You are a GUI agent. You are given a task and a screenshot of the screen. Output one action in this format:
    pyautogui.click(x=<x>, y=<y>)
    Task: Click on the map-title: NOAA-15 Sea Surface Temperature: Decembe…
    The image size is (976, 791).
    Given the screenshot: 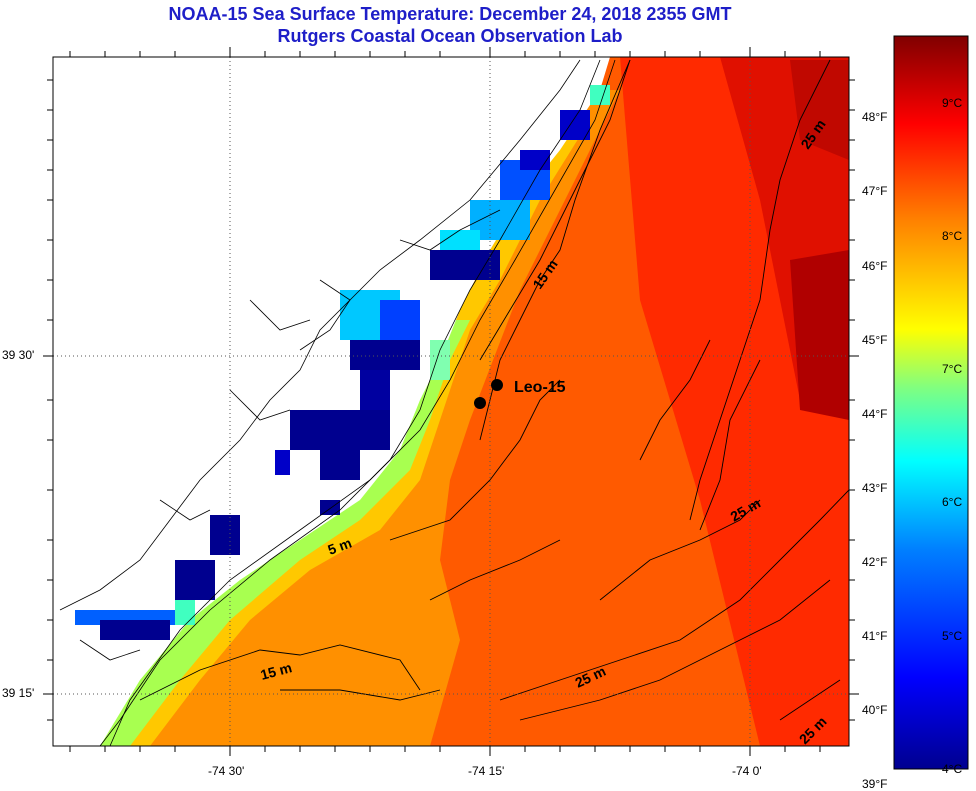 What is the action you would take?
    pyautogui.click(x=450, y=14)
    